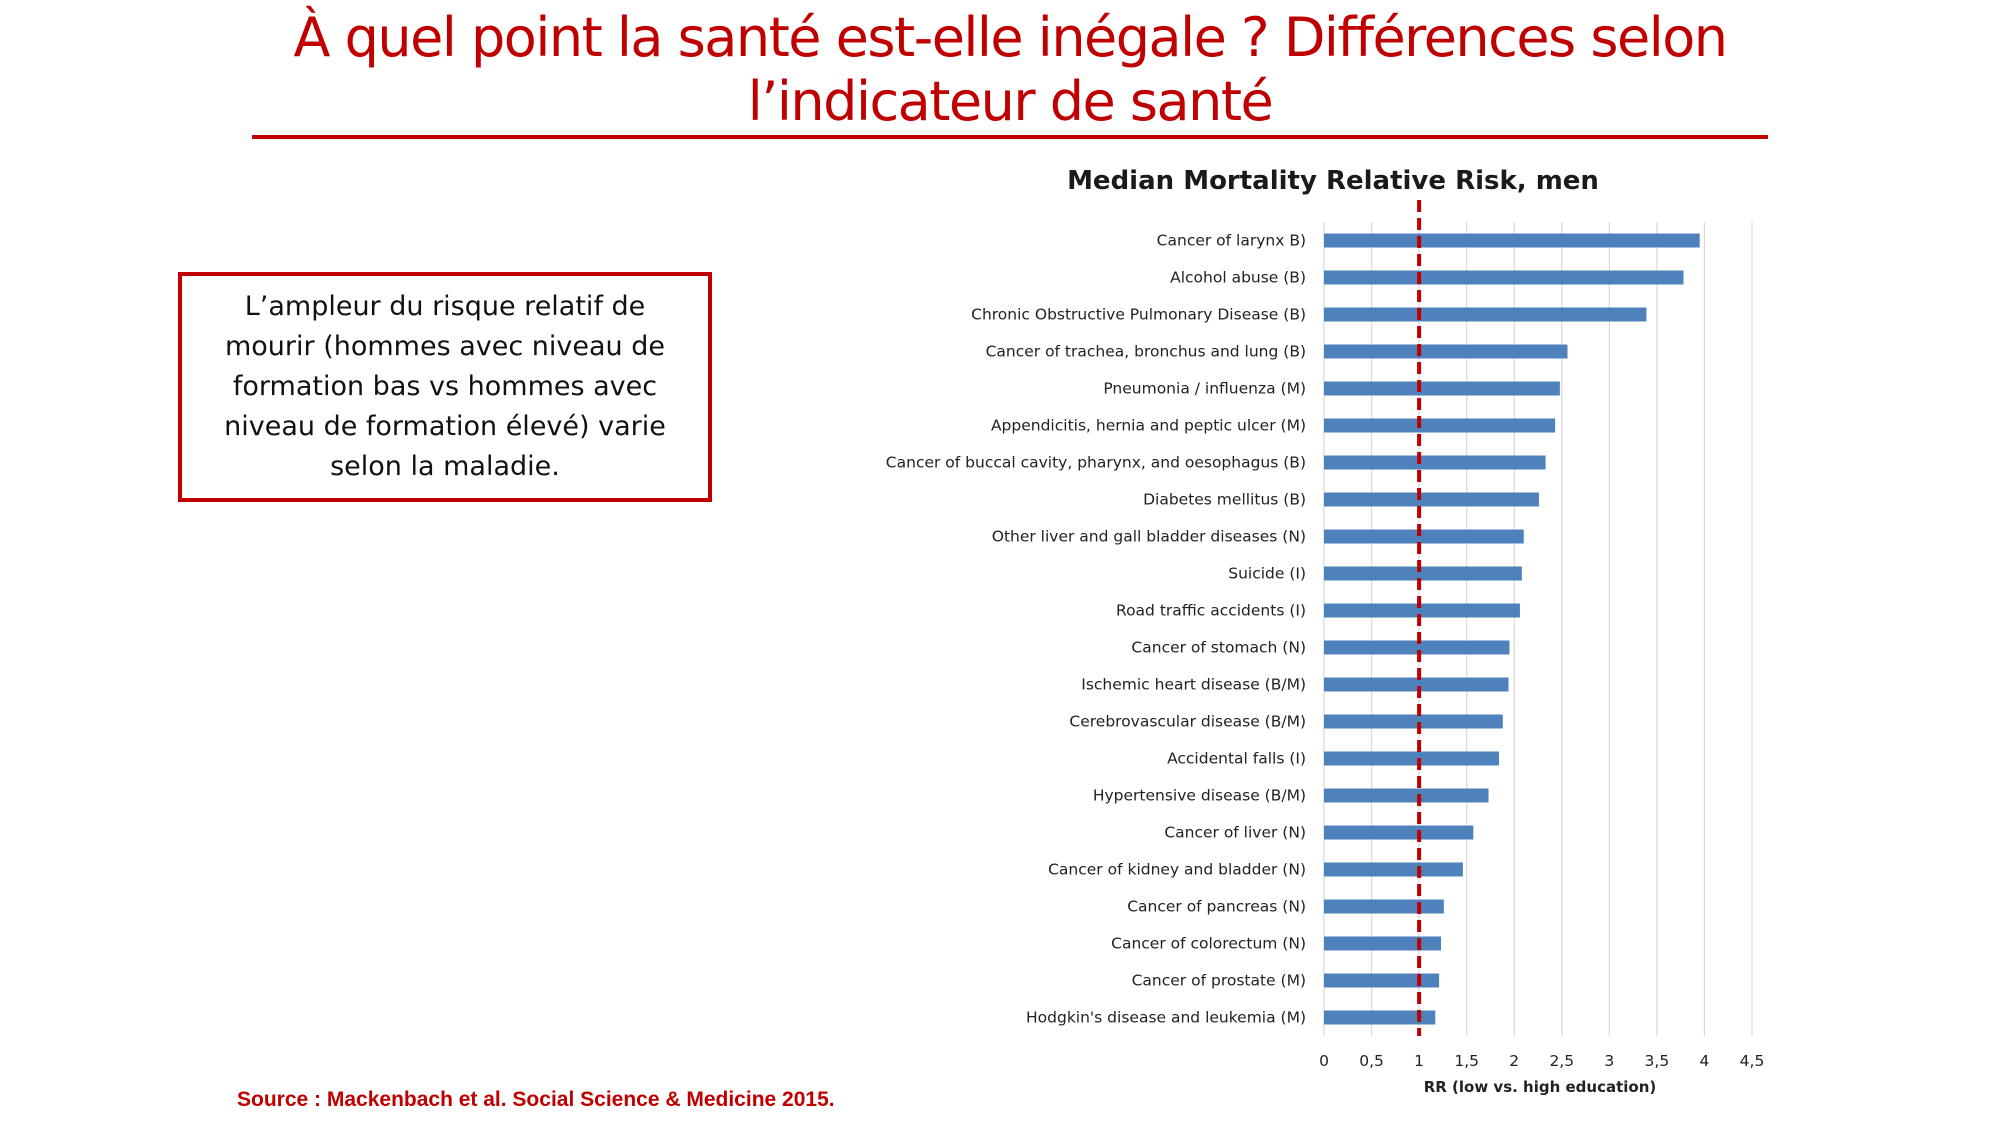 This screenshot has height=1125, width=2000. I want to click on category-label: Cerebrovascular disease (B/M), so click(1187, 722).